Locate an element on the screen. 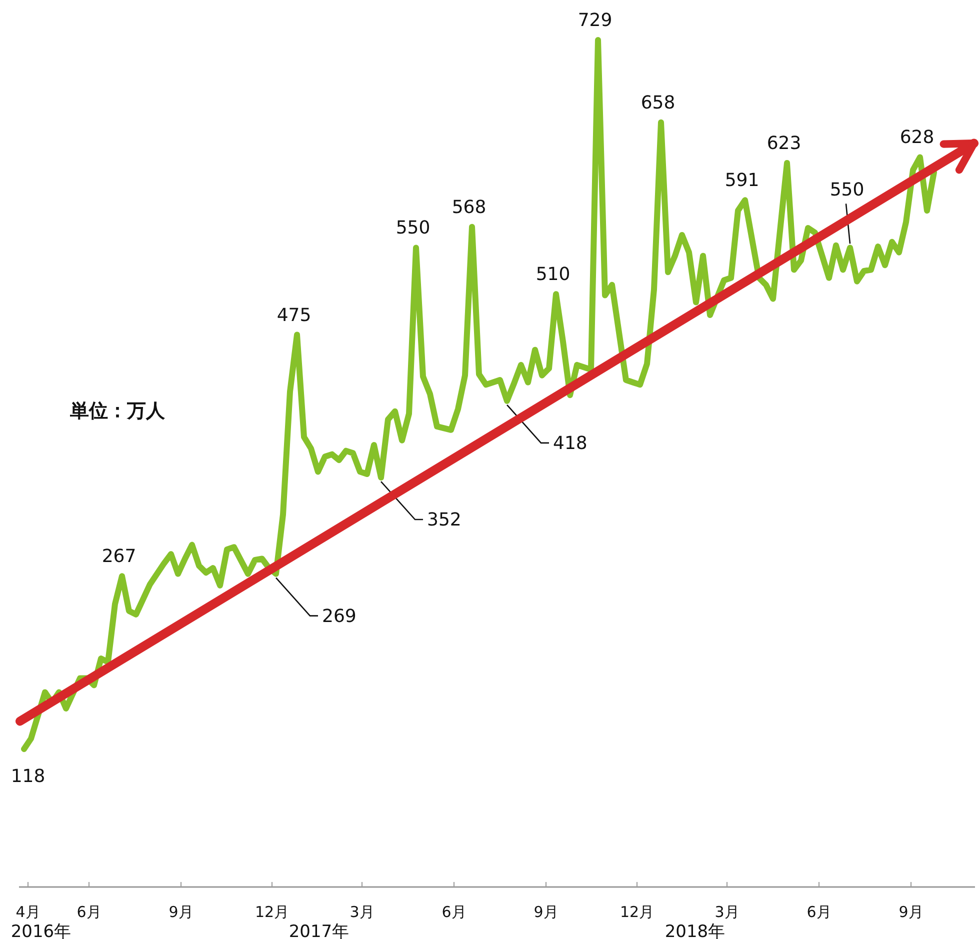 Image resolution: width=979 pixels, height=939 pixels. data-label: 568 is located at coordinates (469, 207).